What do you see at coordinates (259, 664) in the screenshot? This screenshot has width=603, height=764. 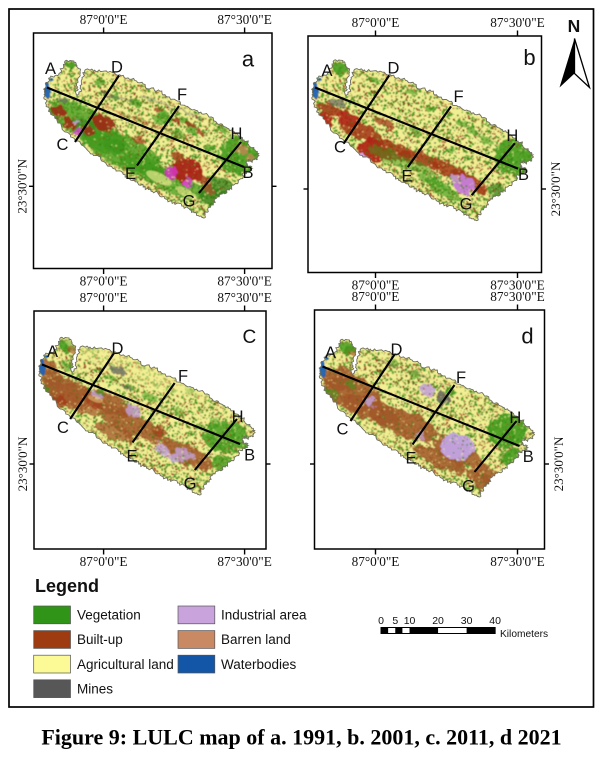 I see `svg-text: Waterbodies` at bounding box center [259, 664].